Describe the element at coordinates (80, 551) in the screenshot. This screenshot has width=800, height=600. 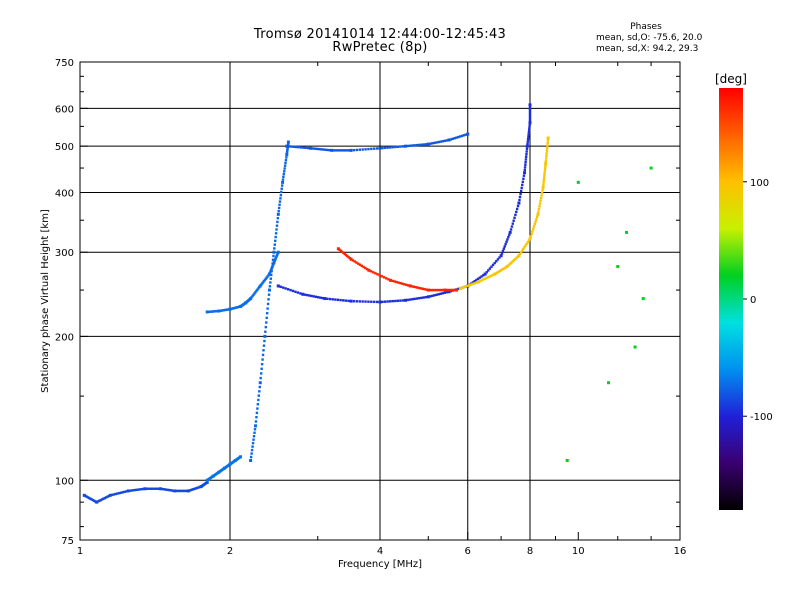
I see `x-tick-label: 1` at that location.